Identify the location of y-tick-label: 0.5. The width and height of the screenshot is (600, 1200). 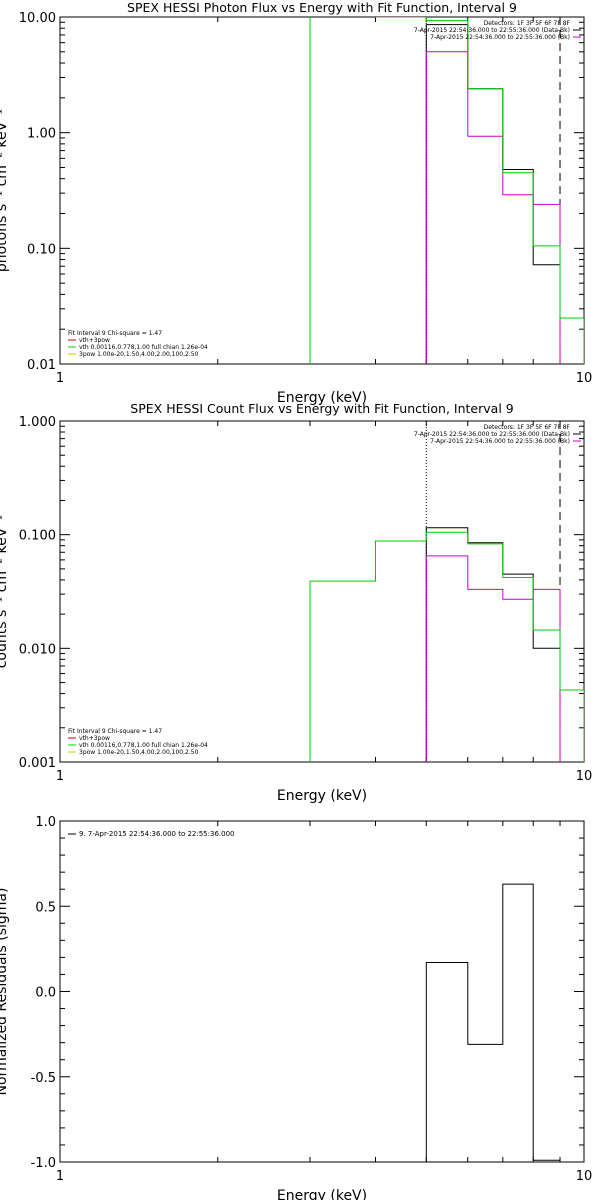
(45, 907).